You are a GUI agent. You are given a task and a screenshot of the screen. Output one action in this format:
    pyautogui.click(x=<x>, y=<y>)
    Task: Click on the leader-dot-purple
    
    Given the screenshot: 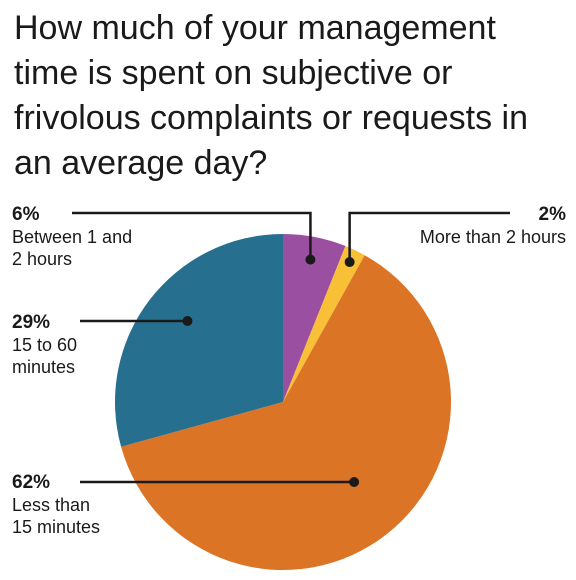 What is the action you would take?
    pyautogui.click(x=310, y=259)
    